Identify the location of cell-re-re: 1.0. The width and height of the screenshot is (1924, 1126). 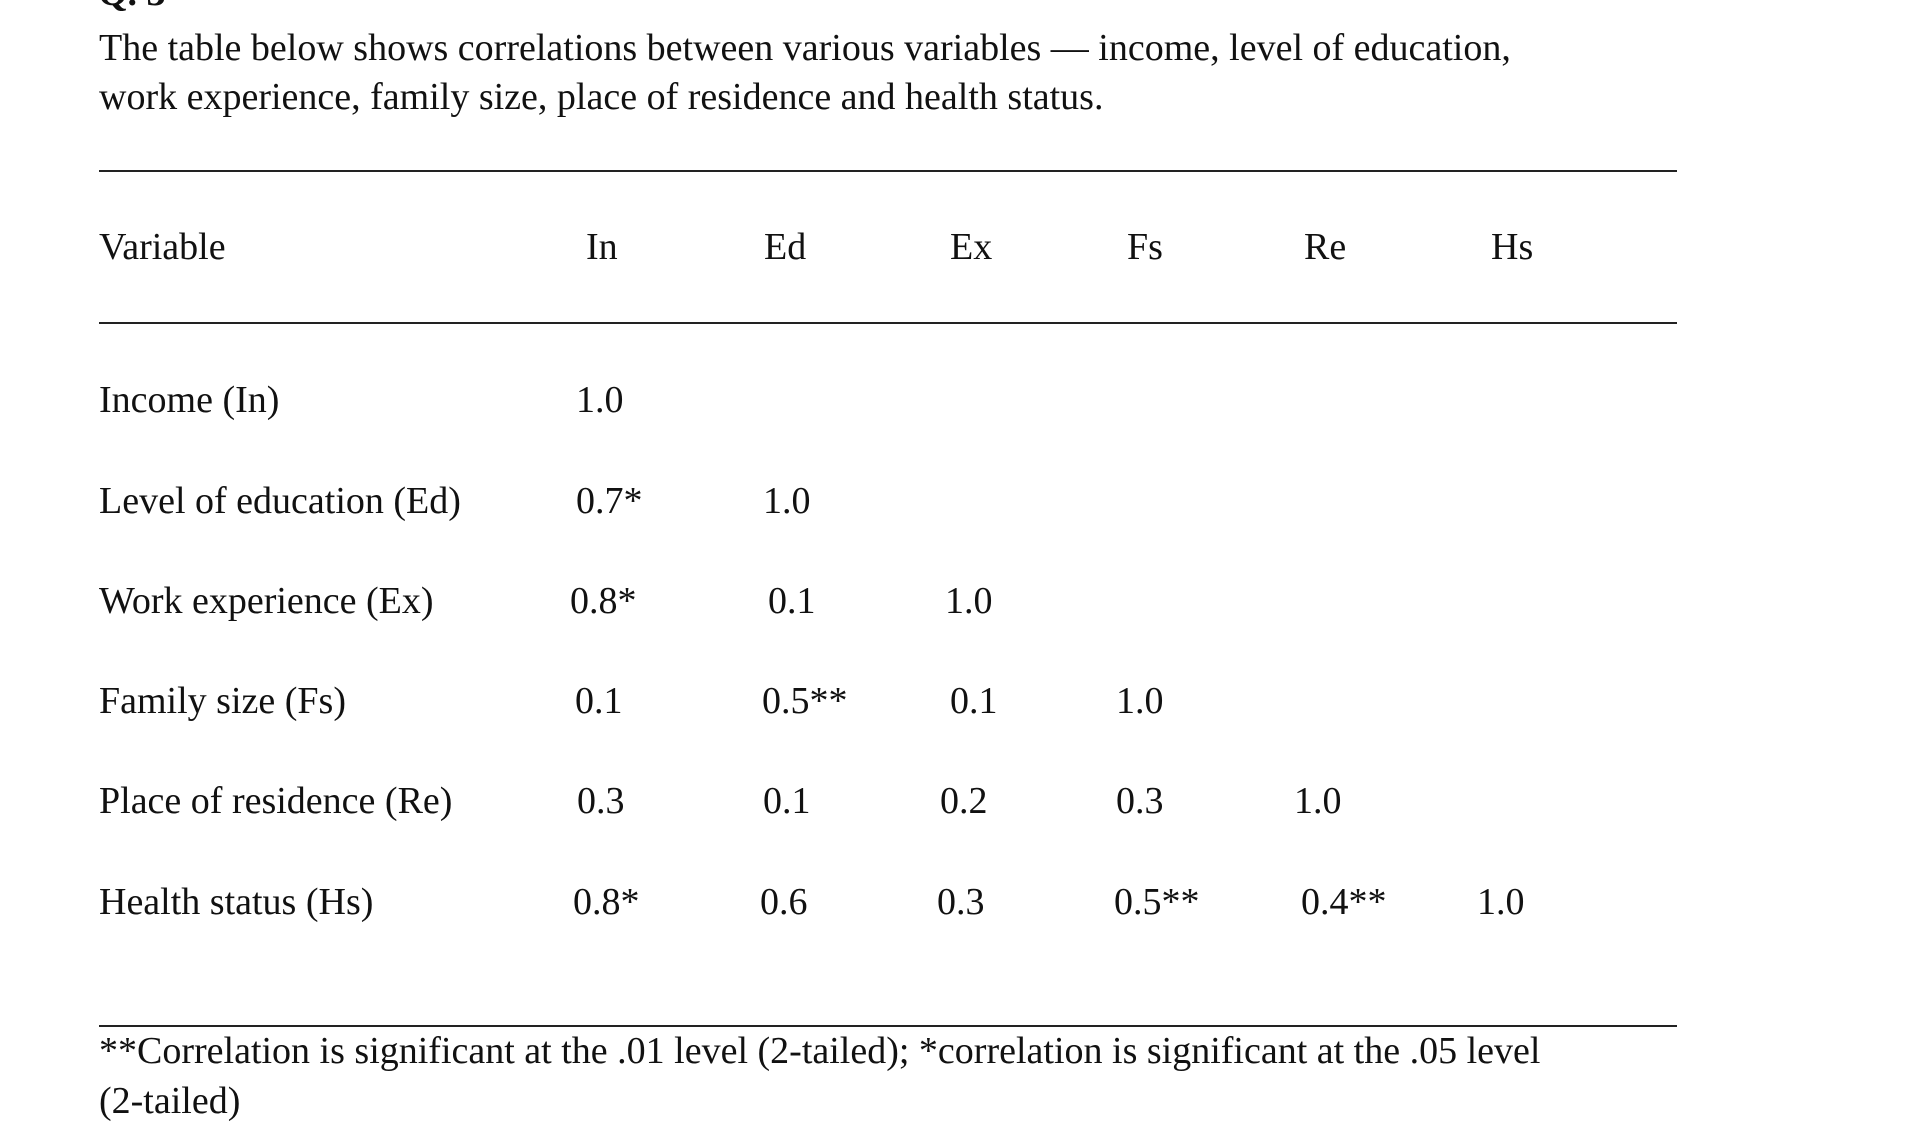
(1318, 801).